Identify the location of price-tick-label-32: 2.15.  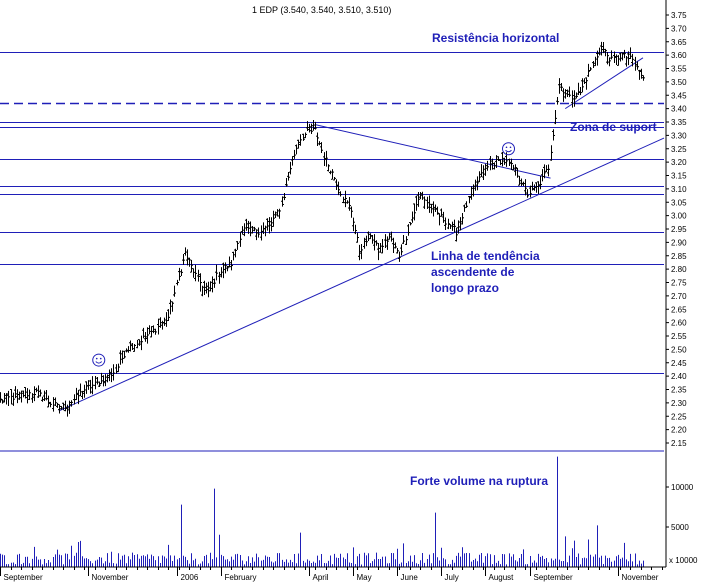
(679, 443).